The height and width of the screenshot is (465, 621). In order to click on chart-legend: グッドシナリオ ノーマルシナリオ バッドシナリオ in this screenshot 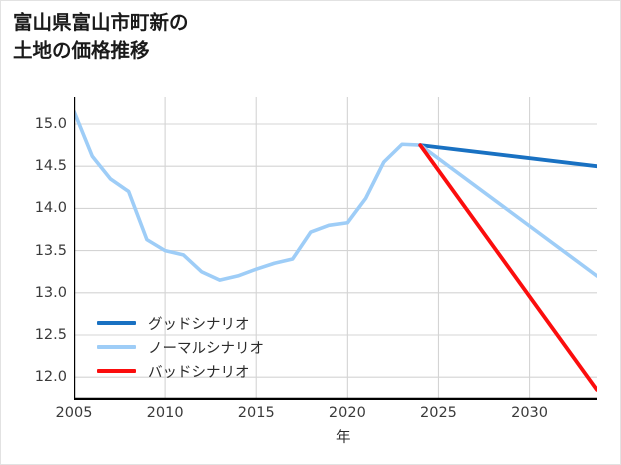, I will do `click(204, 347)`.